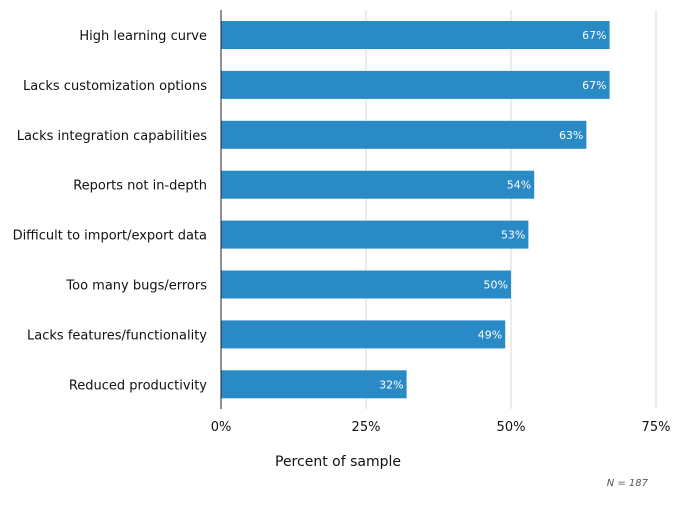 This screenshot has width=675, height=507. I want to click on x-tick-label: 75%, so click(656, 427).